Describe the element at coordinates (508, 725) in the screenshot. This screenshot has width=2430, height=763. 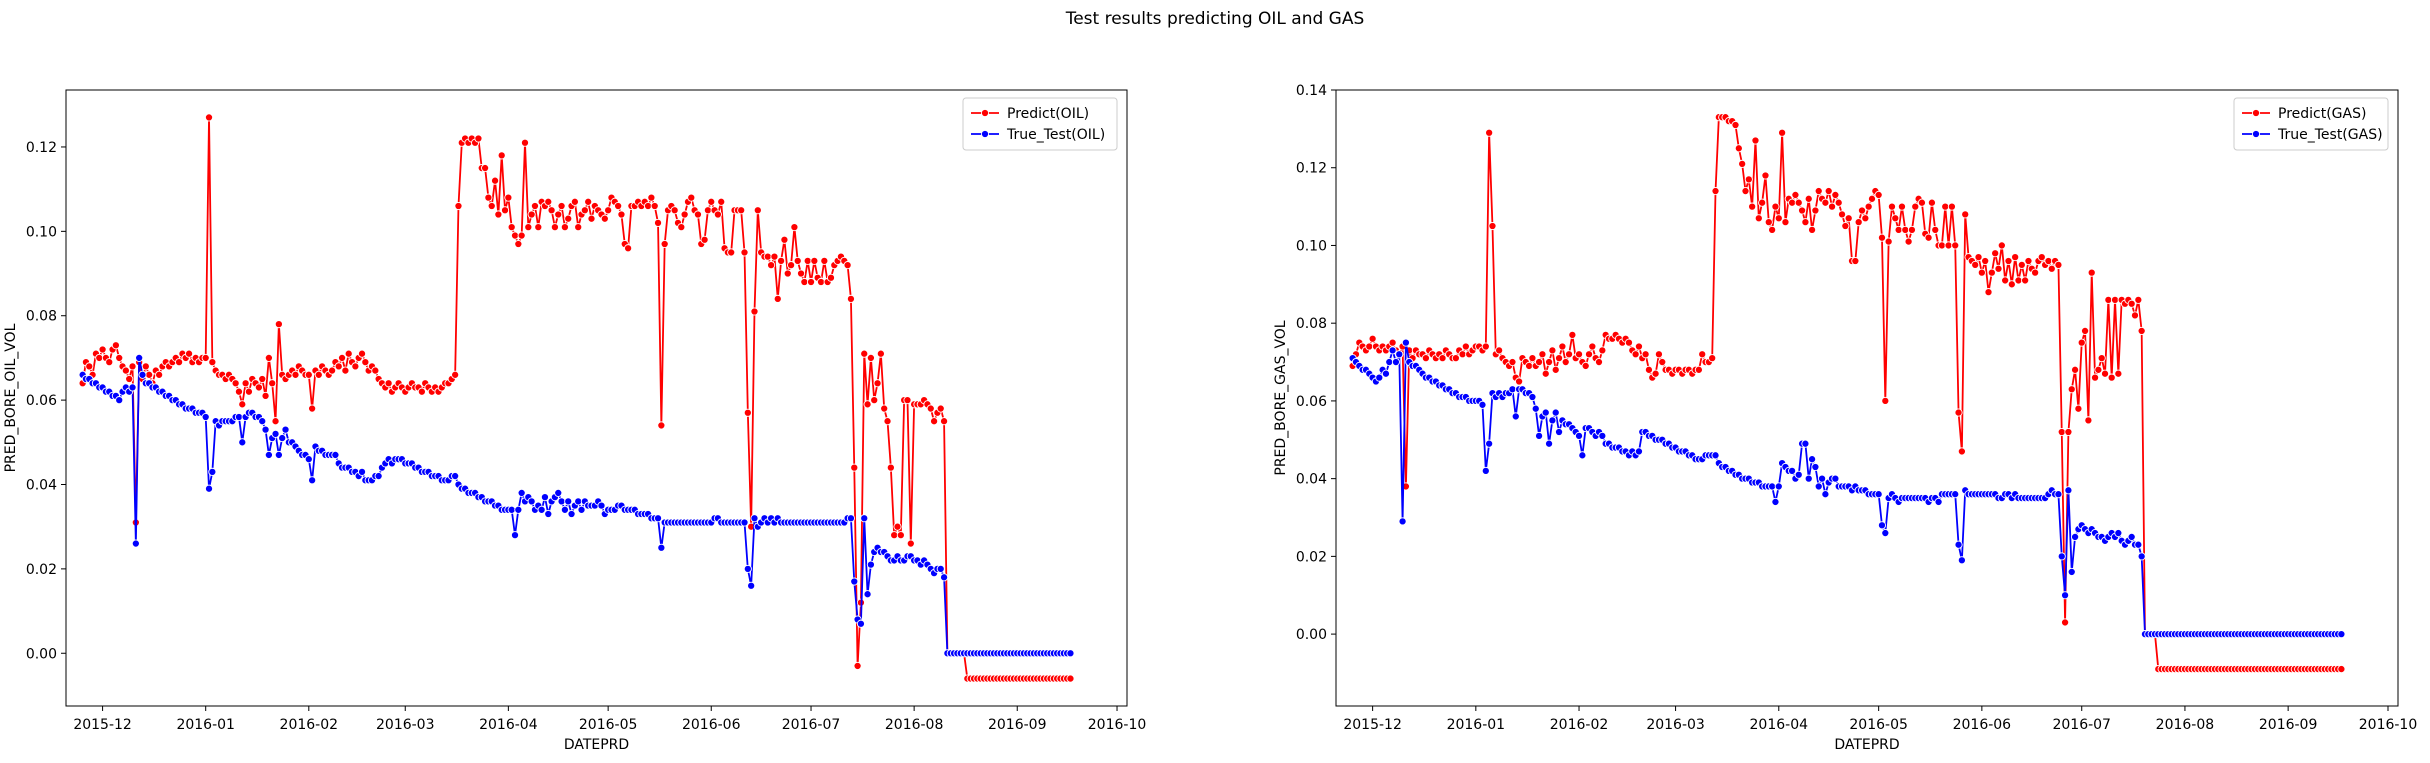
I see `x-tick-label: 2016-04` at that location.